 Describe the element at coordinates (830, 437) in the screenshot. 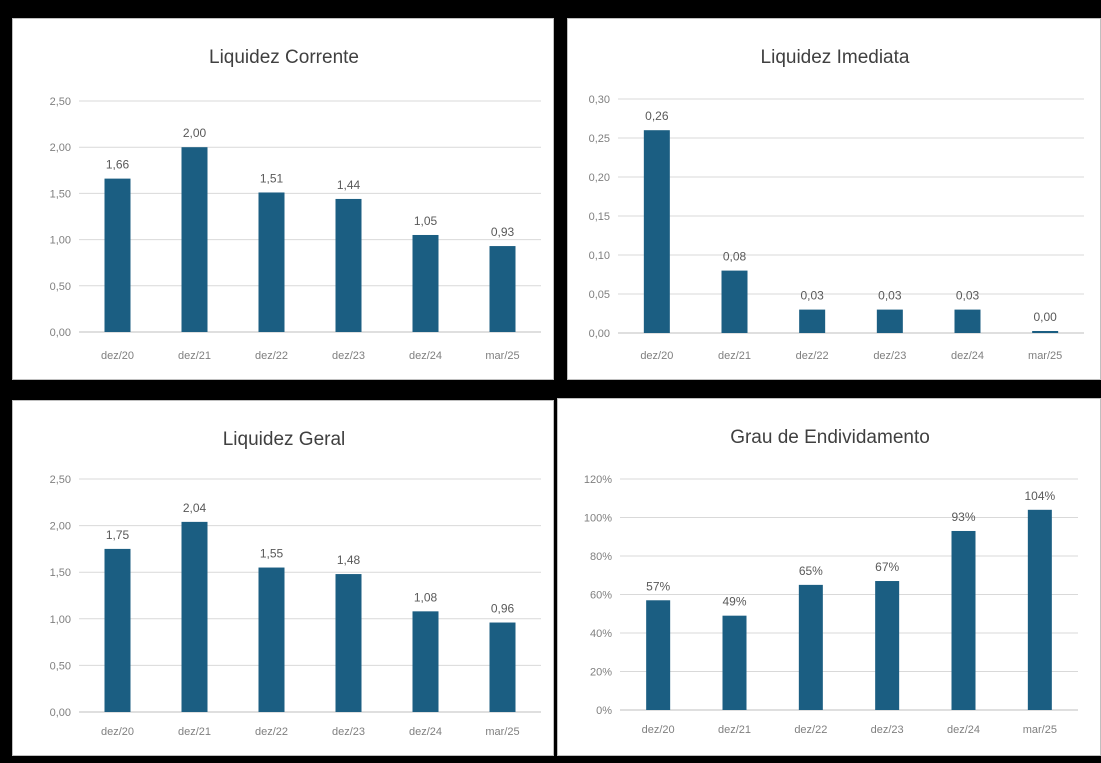

I see `chart-title: Grau de Endividamento` at that location.